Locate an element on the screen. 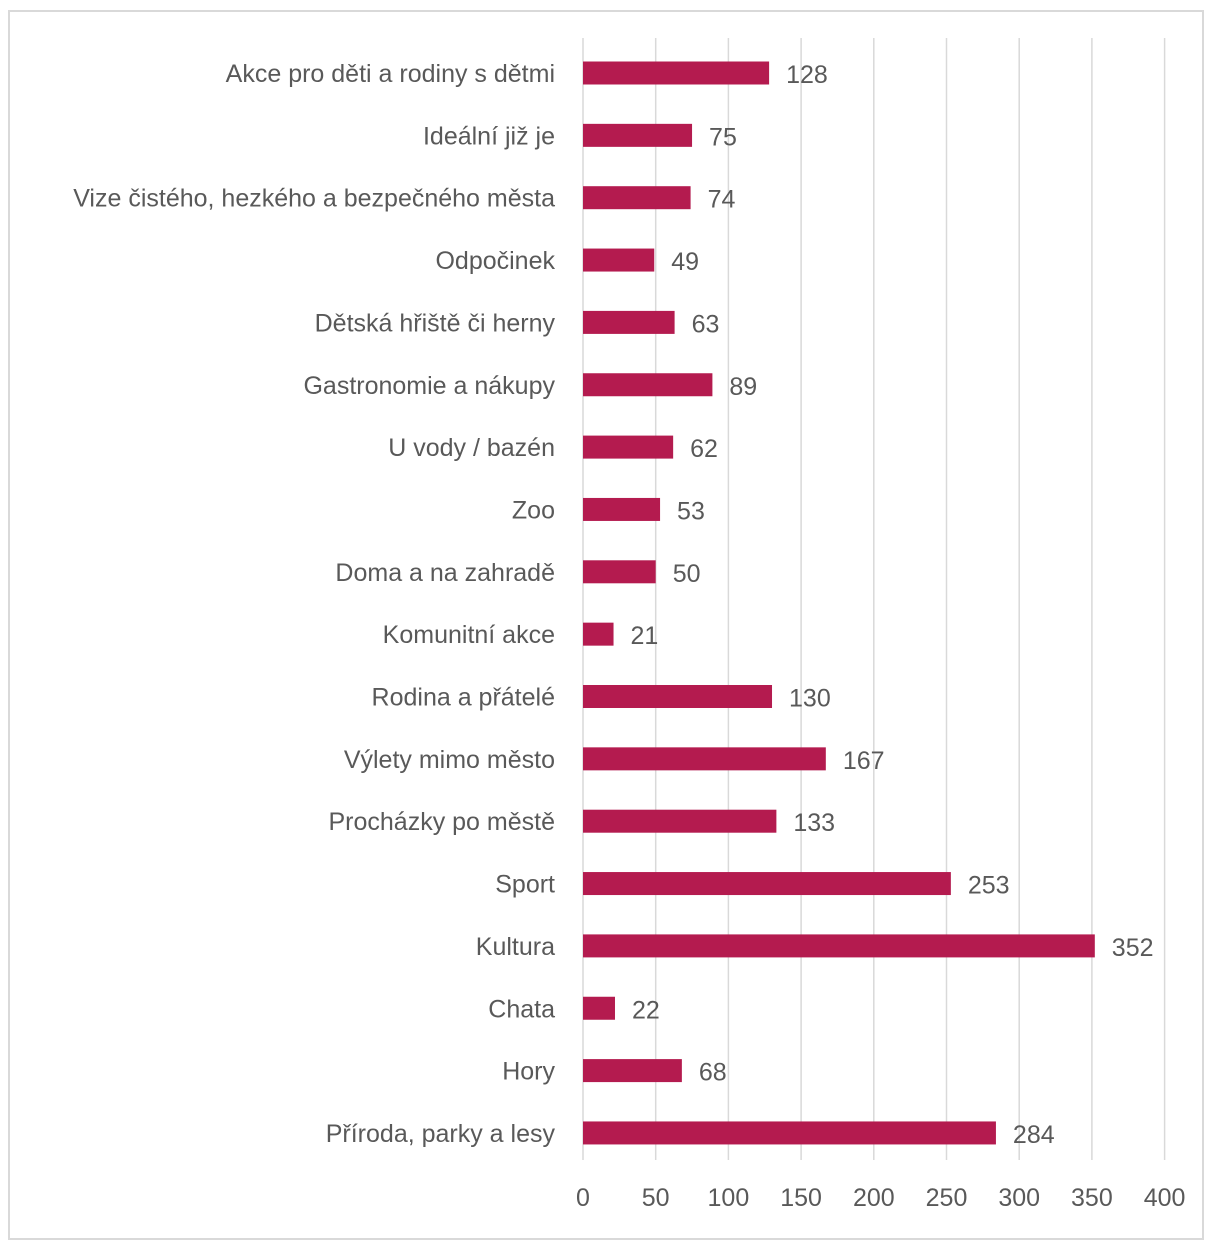  value-label: 253 is located at coordinates (989, 886).